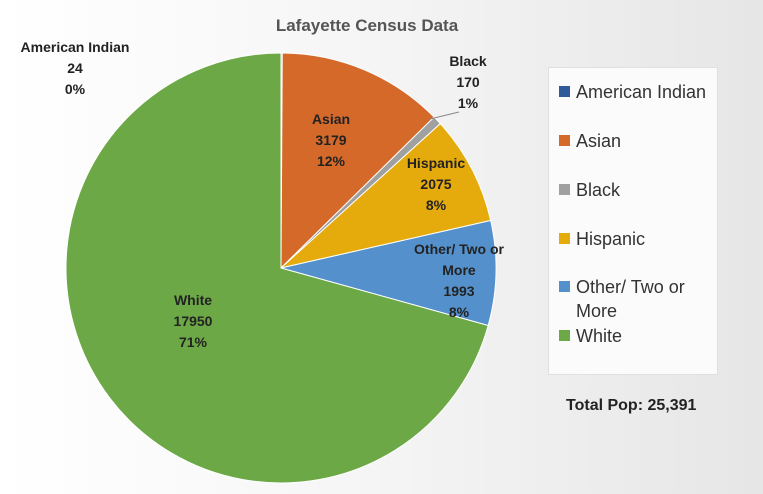 This screenshot has height=494, width=763. What do you see at coordinates (641, 92) in the screenshot?
I see `legend-label: American Indian` at bounding box center [641, 92].